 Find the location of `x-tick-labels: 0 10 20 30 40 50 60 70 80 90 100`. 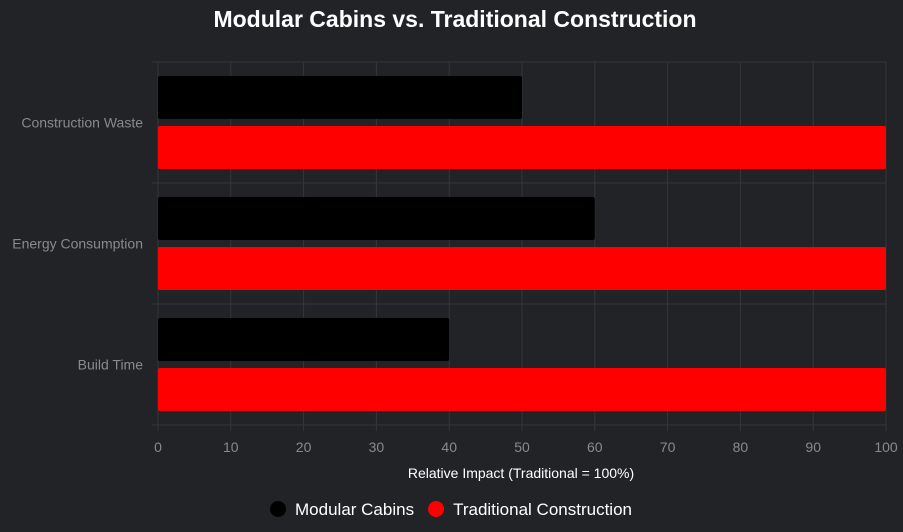

x-tick-labels: 0 10 20 30 40 50 60 70 80 90 100 is located at coordinates (526, 447).